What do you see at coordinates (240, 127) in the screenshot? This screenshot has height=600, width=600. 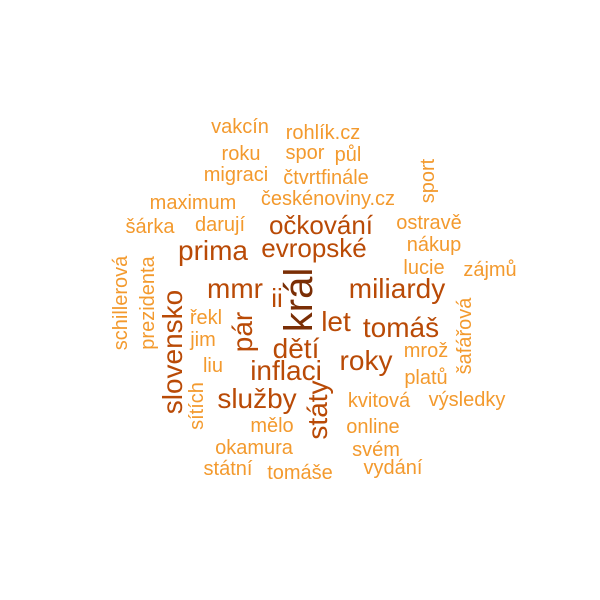 I see `word-vakcin: vakcín` at bounding box center [240, 127].